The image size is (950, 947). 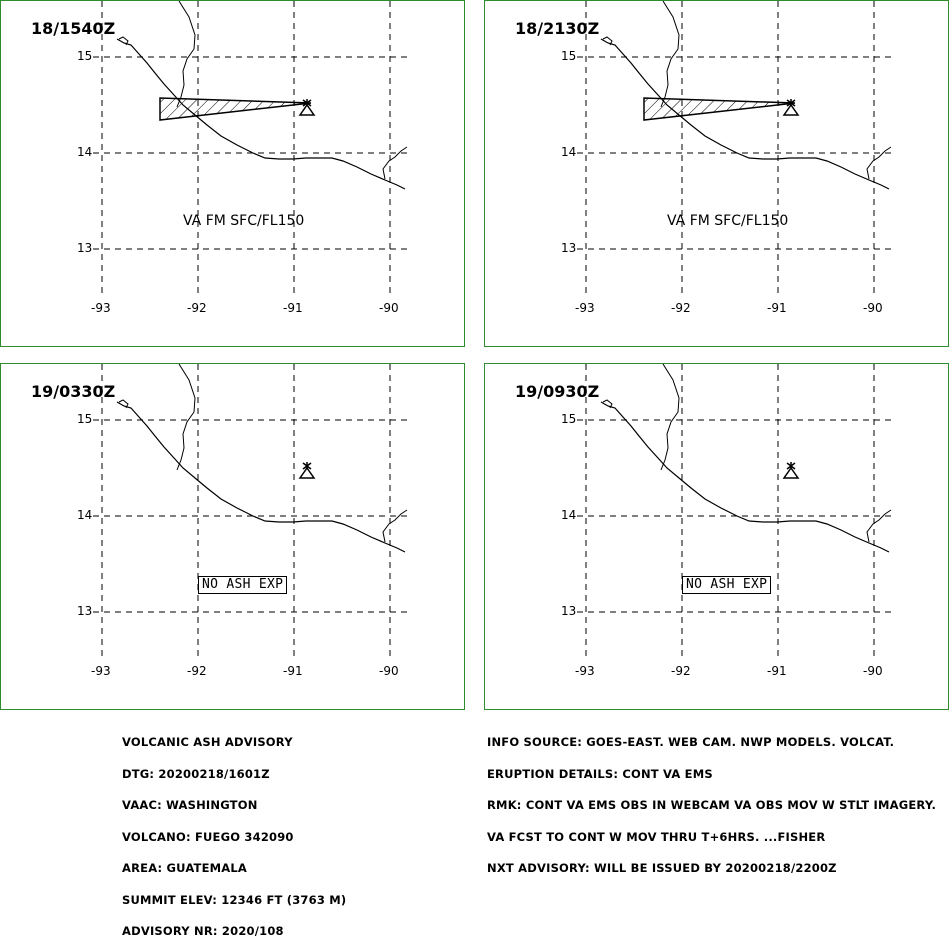 I want to click on valid-time-label: 18/1540Z, so click(x=73, y=28).